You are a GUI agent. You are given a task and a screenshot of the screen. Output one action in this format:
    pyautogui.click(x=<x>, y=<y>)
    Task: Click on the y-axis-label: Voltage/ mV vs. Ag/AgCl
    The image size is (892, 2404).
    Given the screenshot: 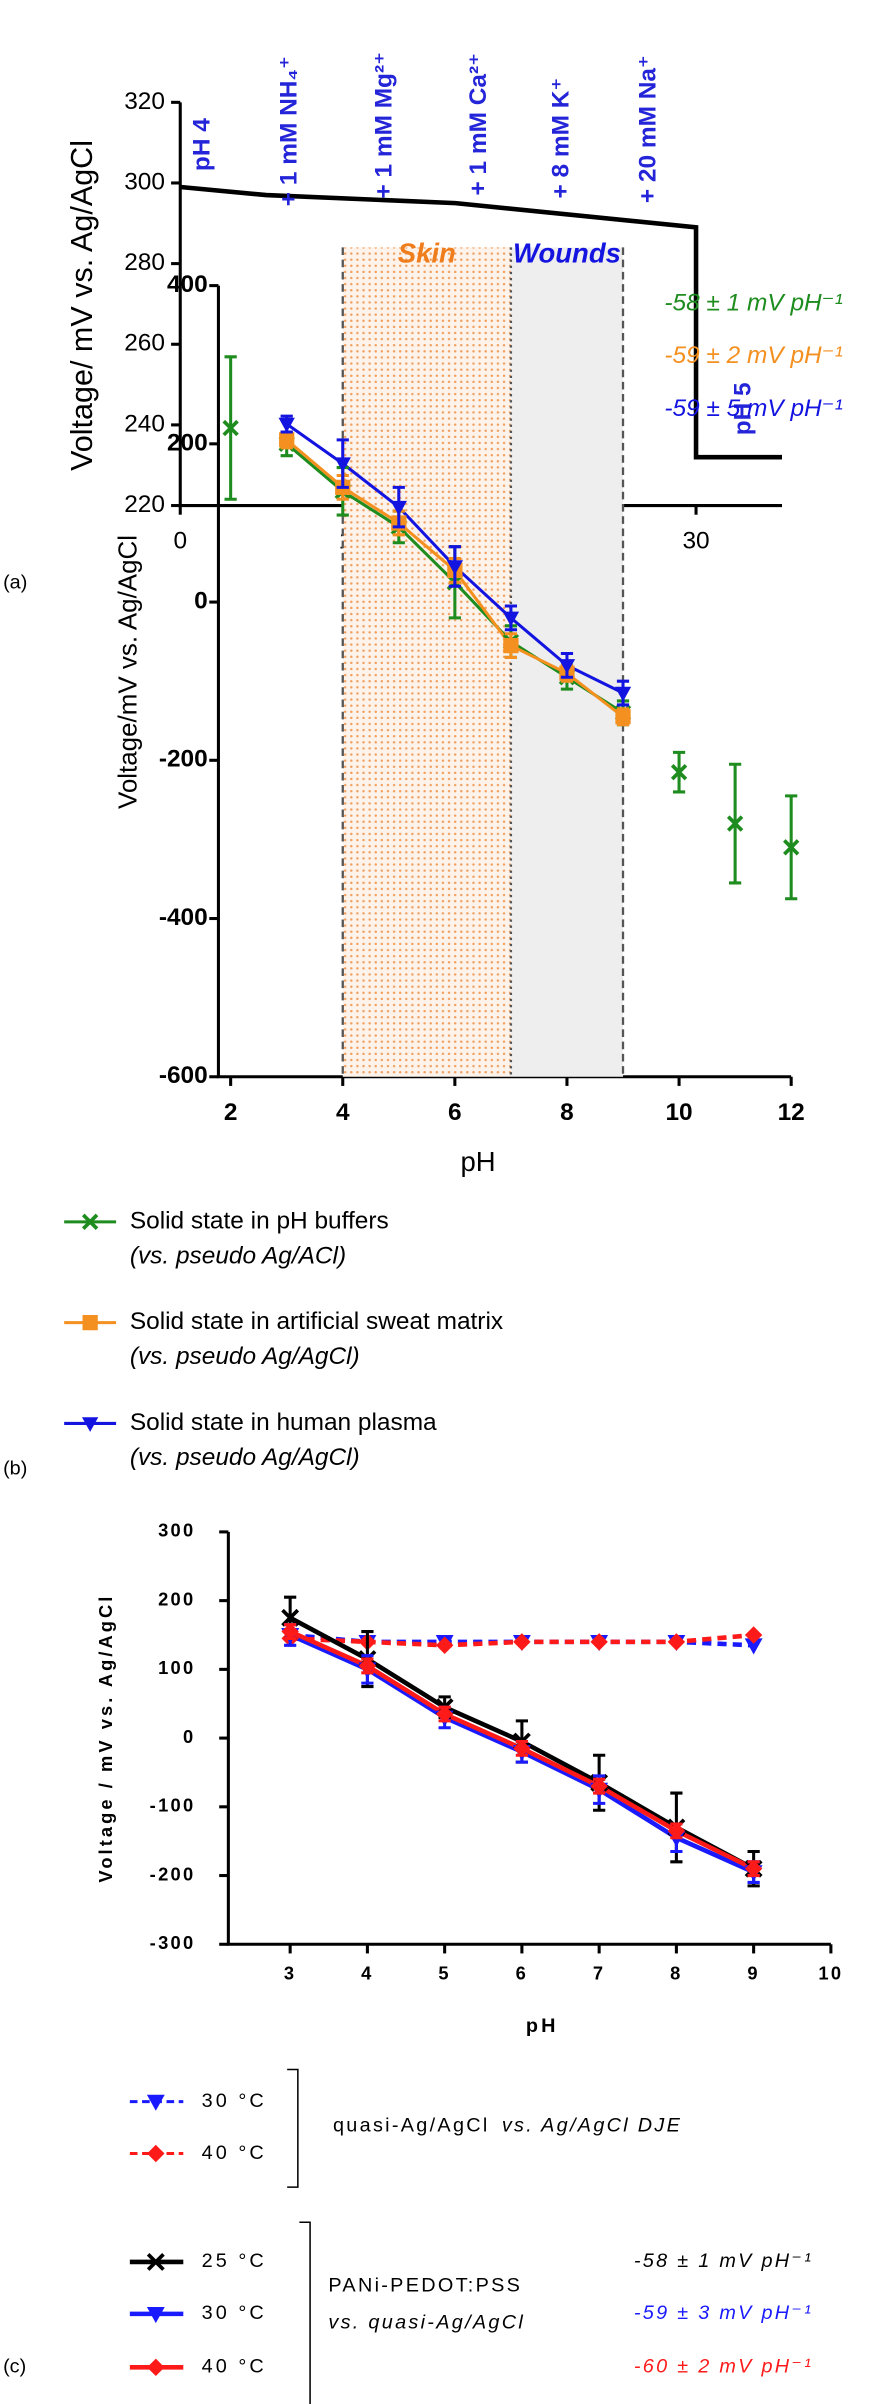 What is the action you would take?
    pyautogui.click(x=82, y=305)
    